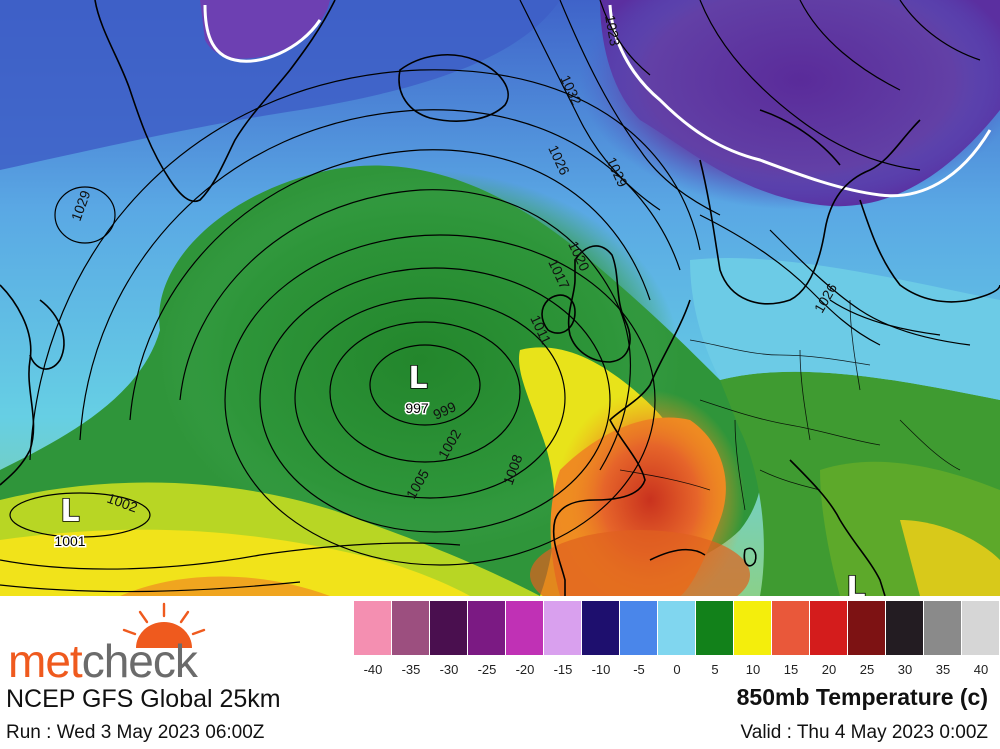  Describe the element at coordinates (943, 669) in the screenshot. I see `scale-tick-label: 35` at that location.